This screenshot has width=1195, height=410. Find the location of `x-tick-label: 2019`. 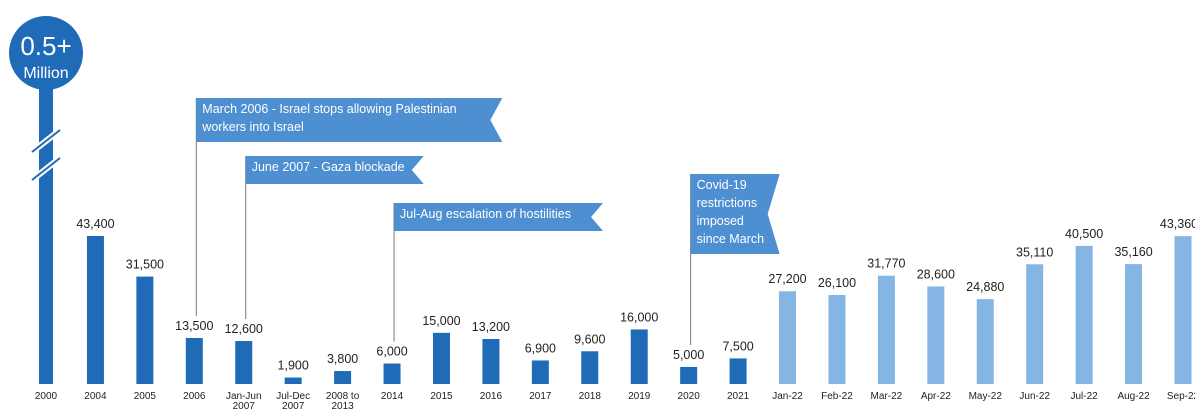

x-tick-label: 2019 is located at coordinates (639, 396).